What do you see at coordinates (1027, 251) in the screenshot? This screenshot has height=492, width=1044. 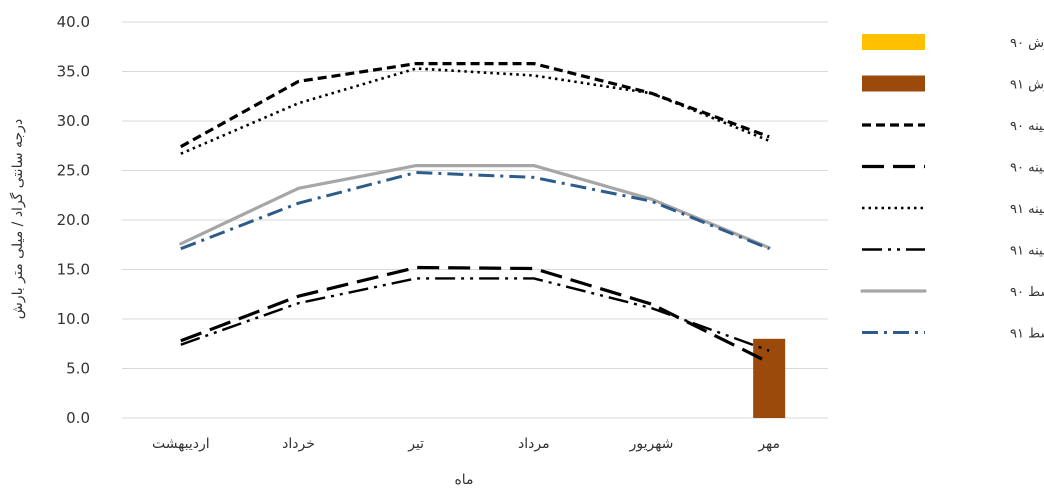 I see `legend-label: دمای کمینه ۹۱` at bounding box center [1027, 251].